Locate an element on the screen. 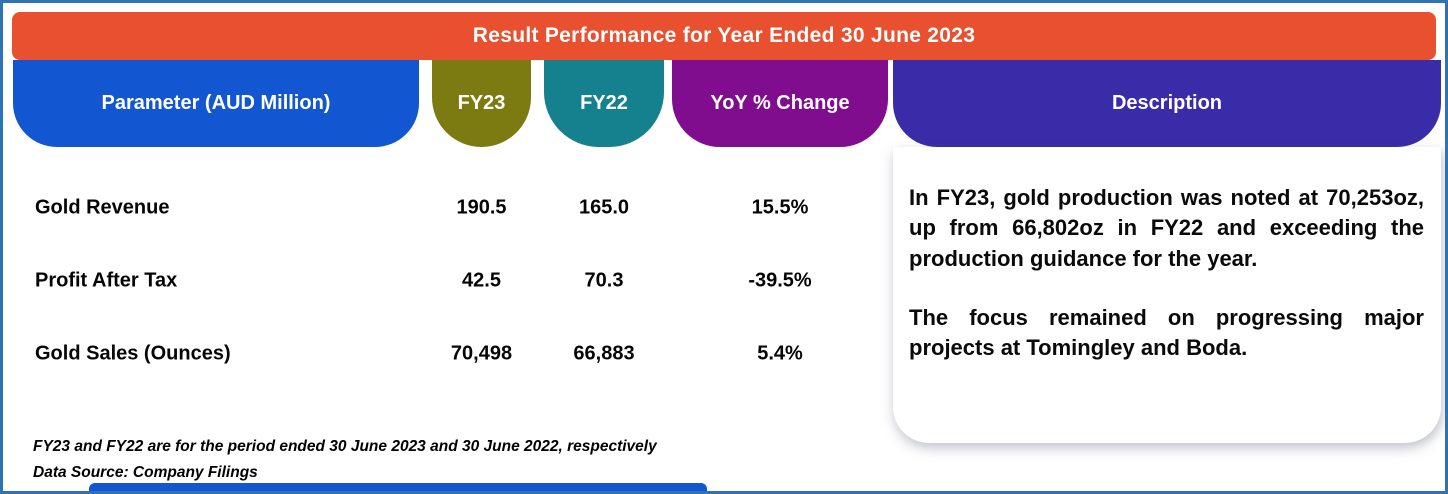 Image resolution: width=1448 pixels, height=494 pixels. column-header-label: FY23 is located at coordinates (481, 103).